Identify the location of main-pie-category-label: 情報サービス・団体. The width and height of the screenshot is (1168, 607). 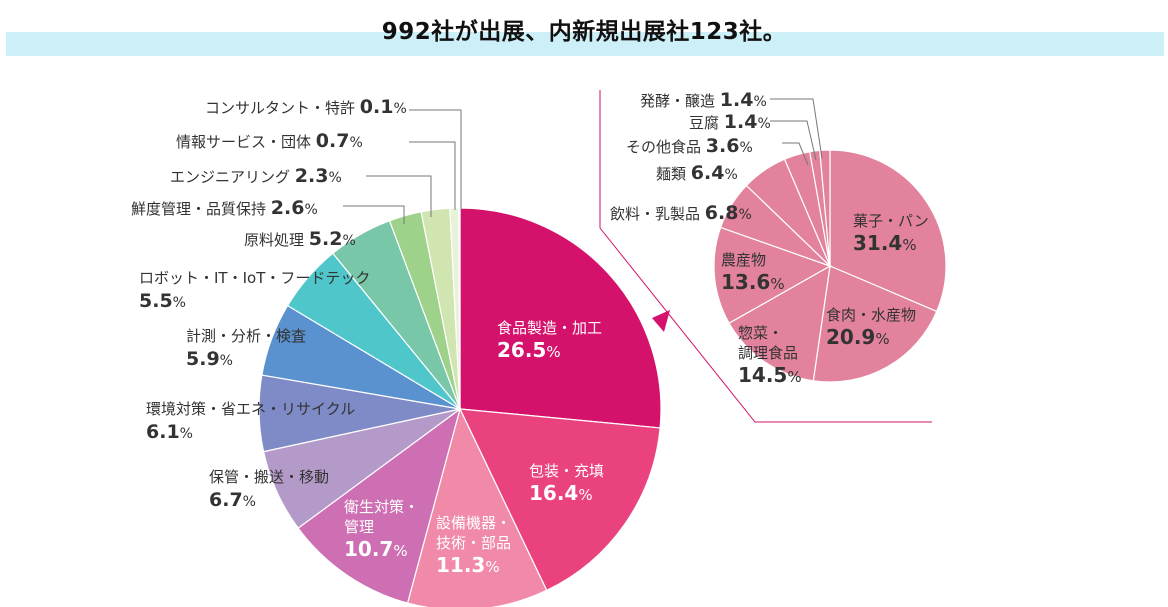
(246, 142).